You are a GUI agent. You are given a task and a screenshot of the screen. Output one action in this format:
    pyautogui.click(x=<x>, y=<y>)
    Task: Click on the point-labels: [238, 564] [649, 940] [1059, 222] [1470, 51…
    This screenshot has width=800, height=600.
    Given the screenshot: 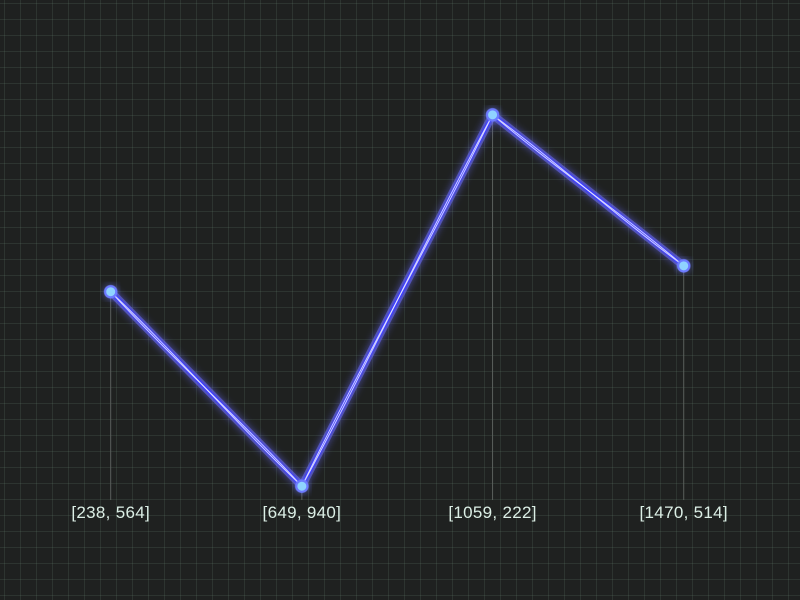 What is the action you would take?
    pyautogui.click(x=399, y=512)
    